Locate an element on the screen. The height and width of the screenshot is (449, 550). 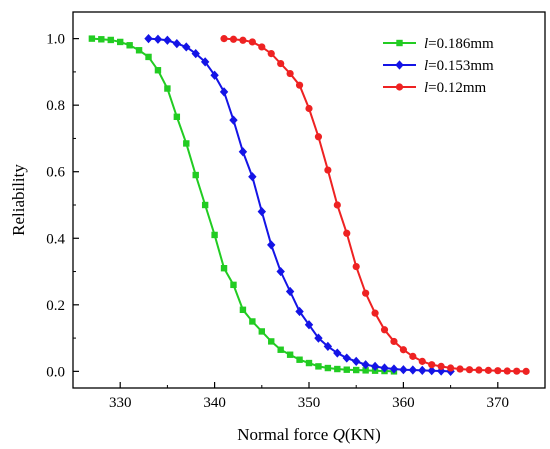
y-tick-label: 0.8 is located at coordinates (55, 106).